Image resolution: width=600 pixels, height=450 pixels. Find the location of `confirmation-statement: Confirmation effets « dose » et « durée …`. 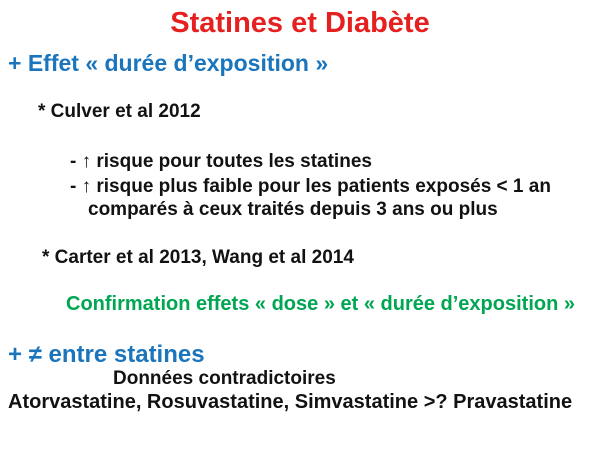

confirmation-statement: Confirmation effets « dose » et « durée … is located at coordinates (320, 304).